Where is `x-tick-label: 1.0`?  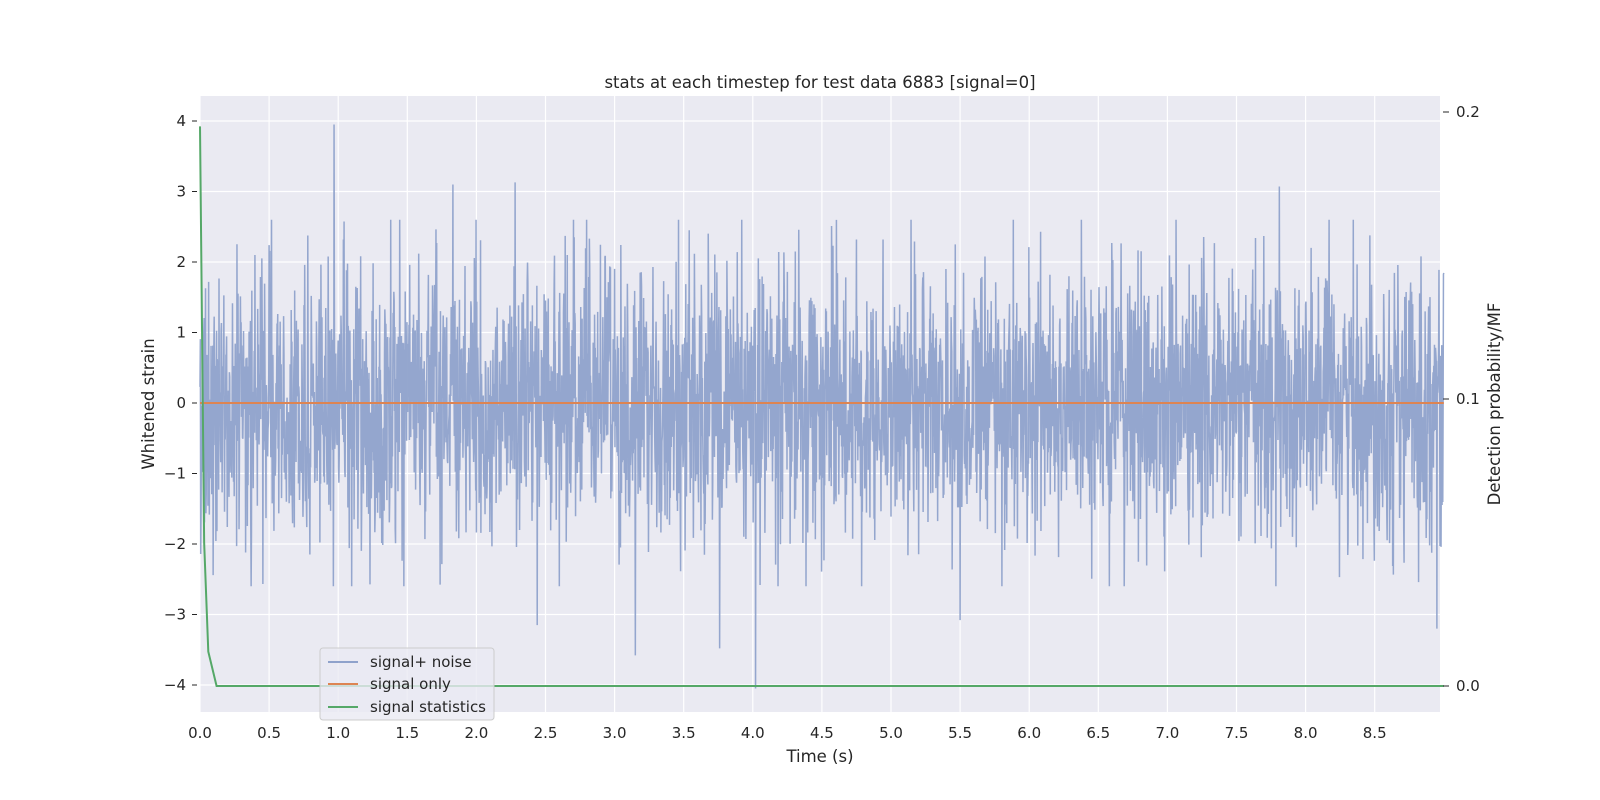
x-tick-label: 1.0 is located at coordinates (338, 733).